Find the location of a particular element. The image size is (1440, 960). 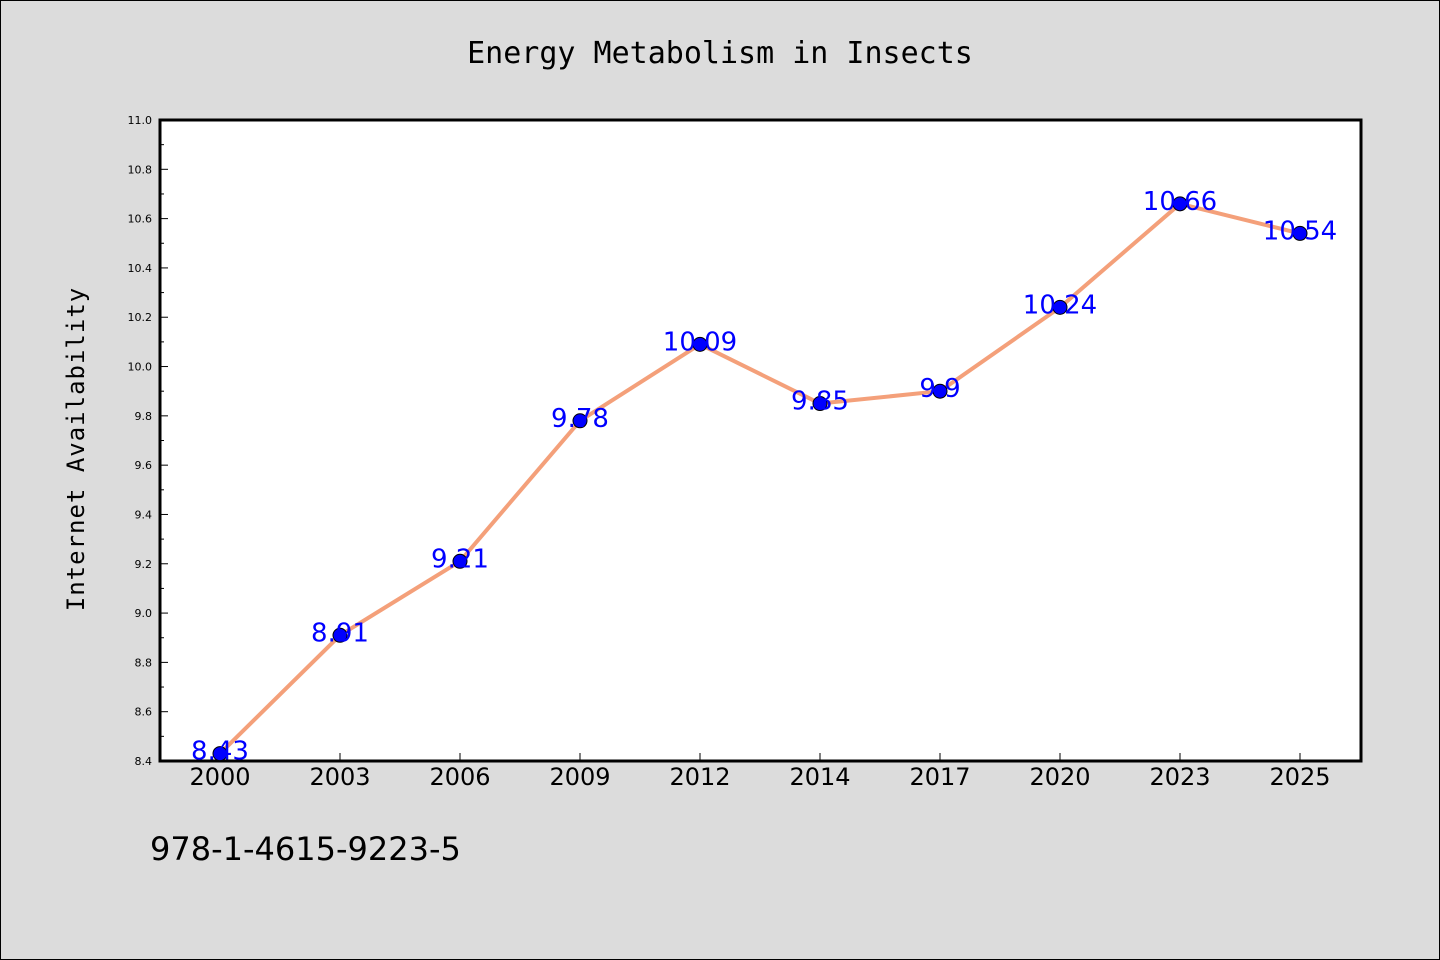

data-label: 10.66 is located at coordinates (1180, 202).